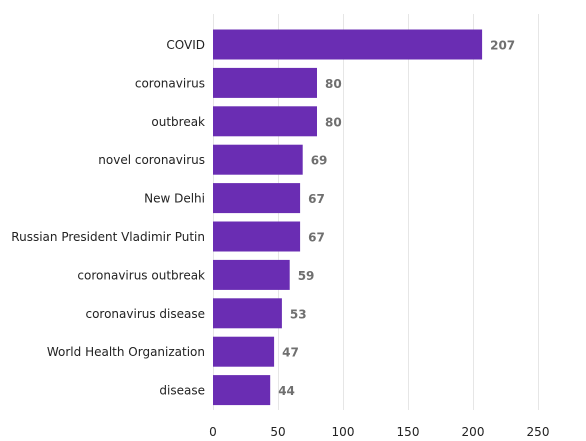 Image resolution: width=586 pixels, height=441 pixels. What do you see at coordinates (333, 84) in the screenshot?
I see `value-label-1: 80` at bounding box center [333, 84].